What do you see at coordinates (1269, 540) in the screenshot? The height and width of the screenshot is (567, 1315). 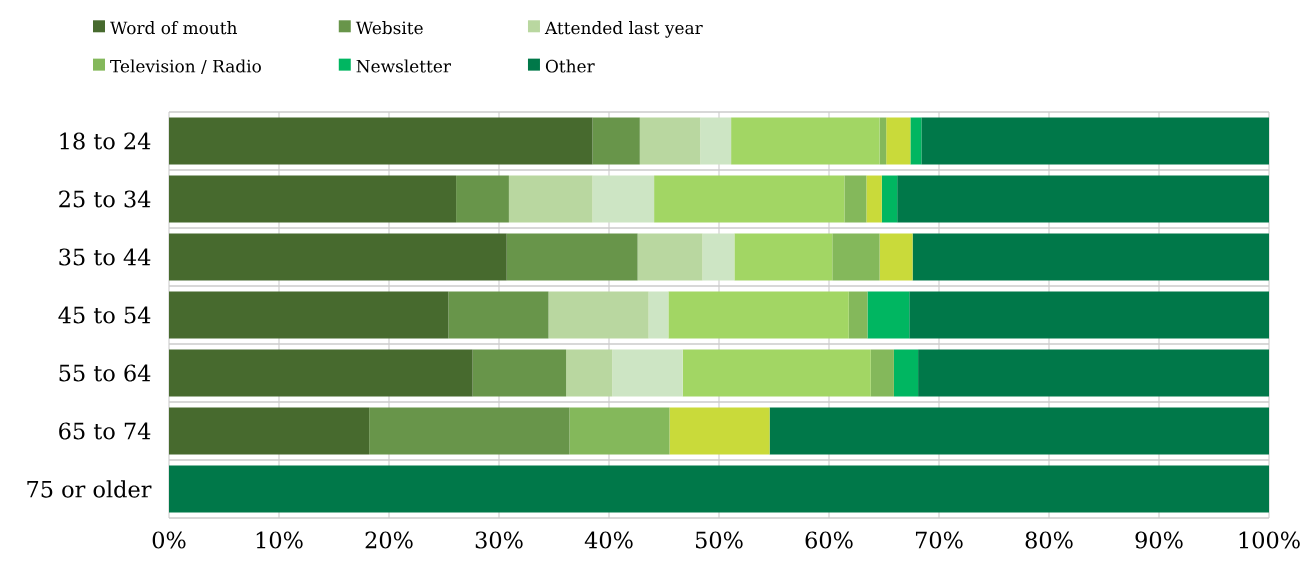 I see `x-tick-label: 100%` at bounding box center [1269, 540].